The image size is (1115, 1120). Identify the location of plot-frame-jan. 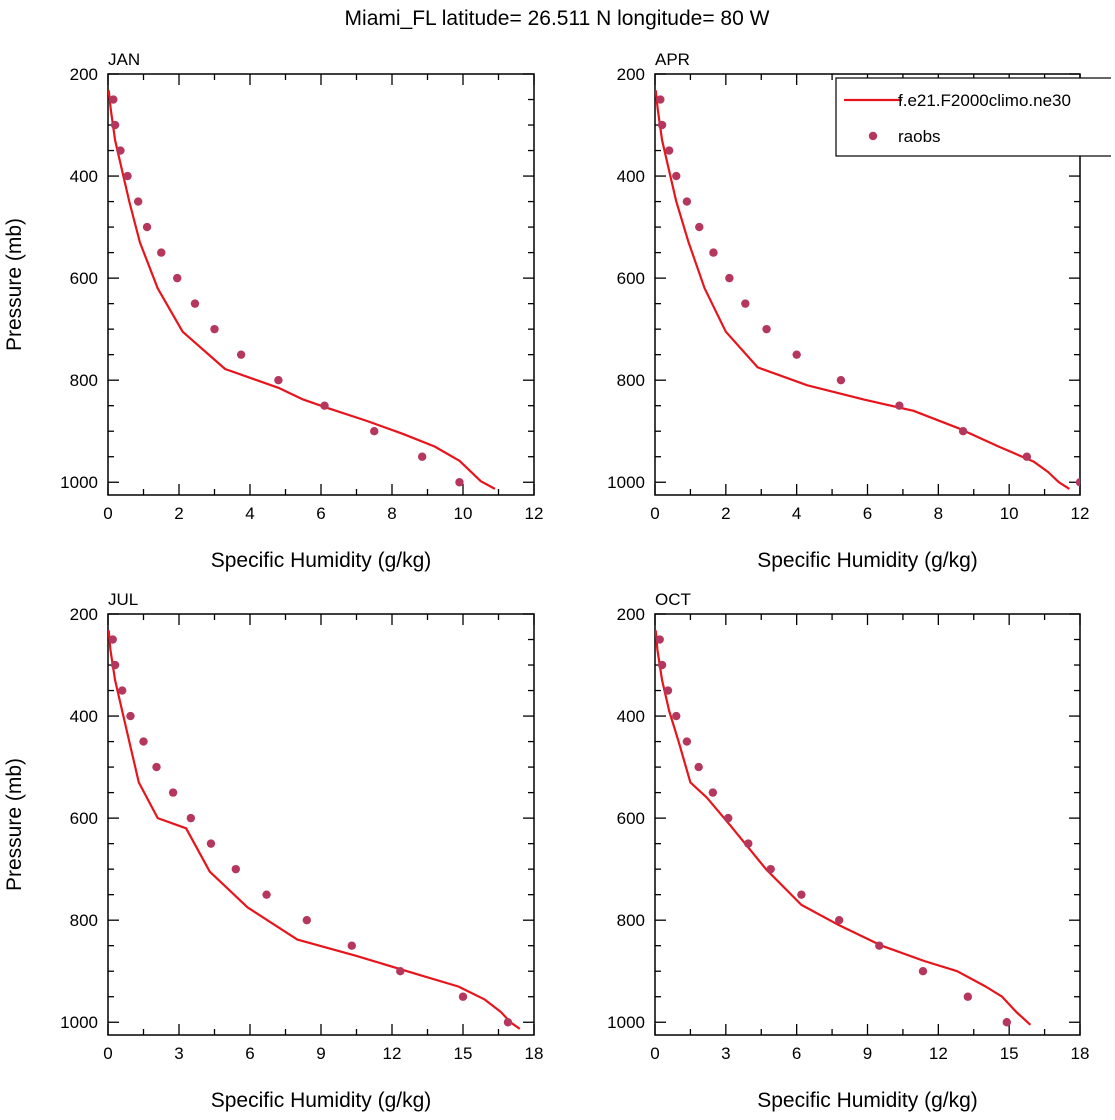
(321, 284).